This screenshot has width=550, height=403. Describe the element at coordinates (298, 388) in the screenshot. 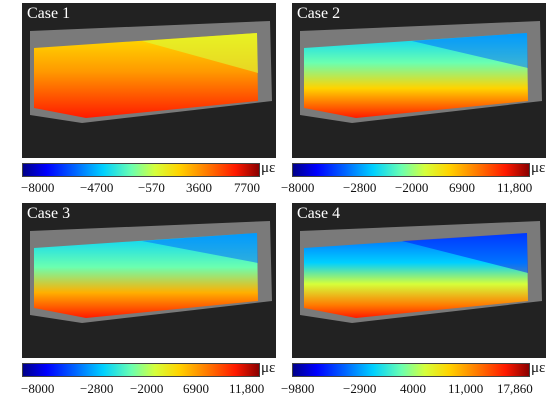

I see `tick-label: −9800` at that location.